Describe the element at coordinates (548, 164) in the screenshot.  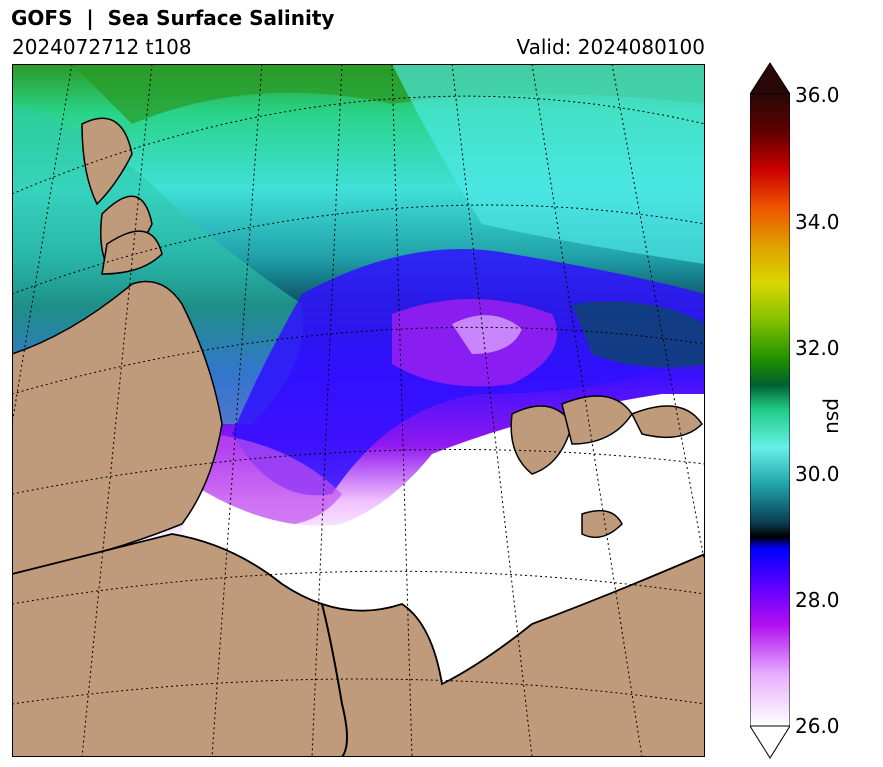
I see `cyan-water` at that location.